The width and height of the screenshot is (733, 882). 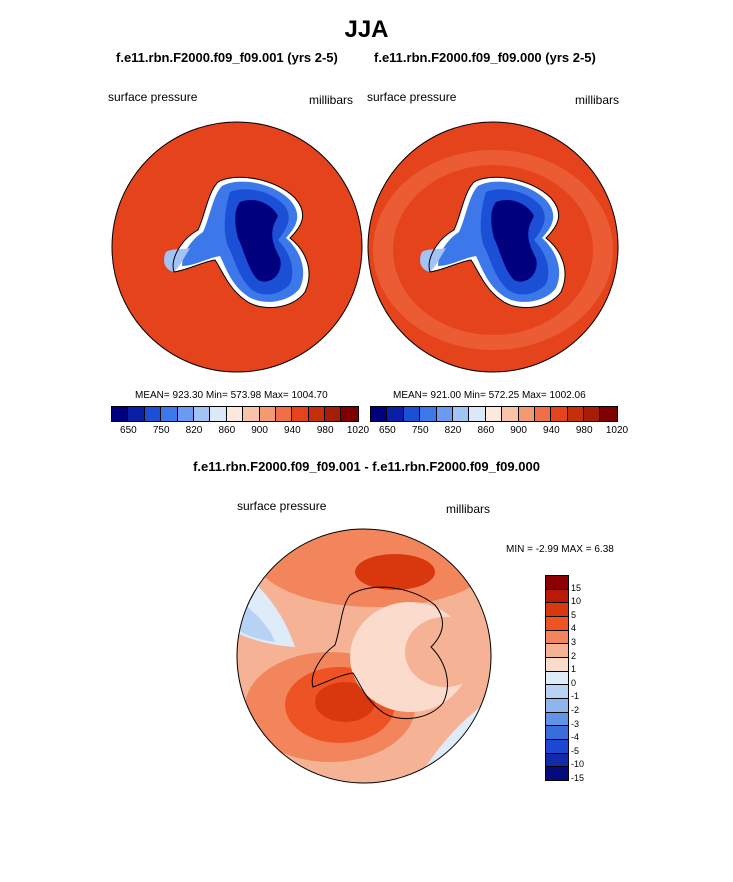 What do you see at coordinates (574, 642) in the screenshot?
I see `difference-colorbar-label: 3` at bounding box center [574, 642].